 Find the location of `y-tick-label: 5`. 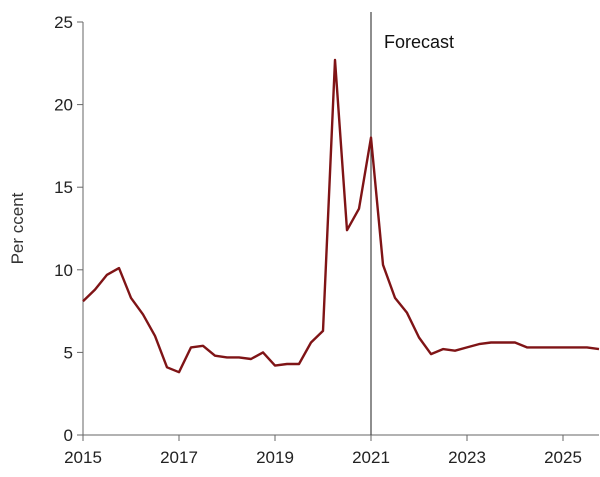

y-tick-label: 5 is located at coordinates (68, 352).